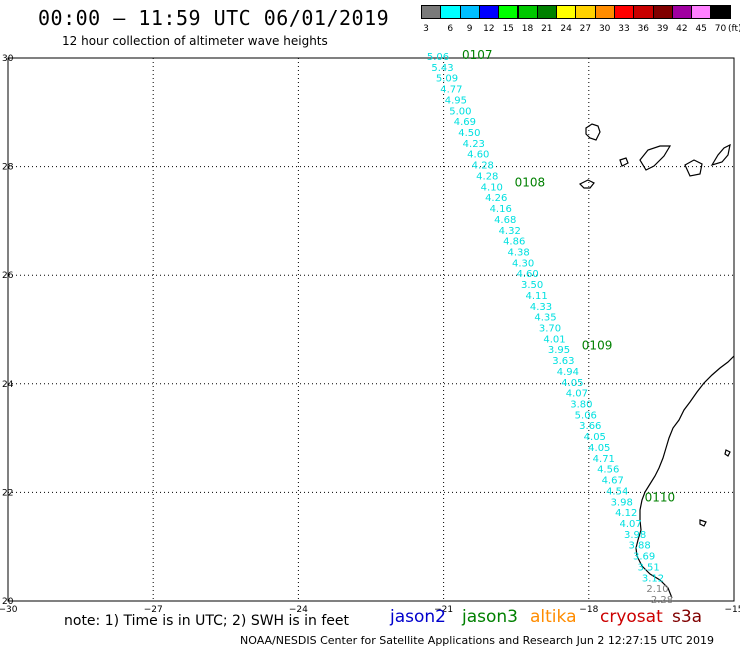  Describe the element at coordinates (553, 617) in the screenshot. I see `satellite-label: altika` at that location.